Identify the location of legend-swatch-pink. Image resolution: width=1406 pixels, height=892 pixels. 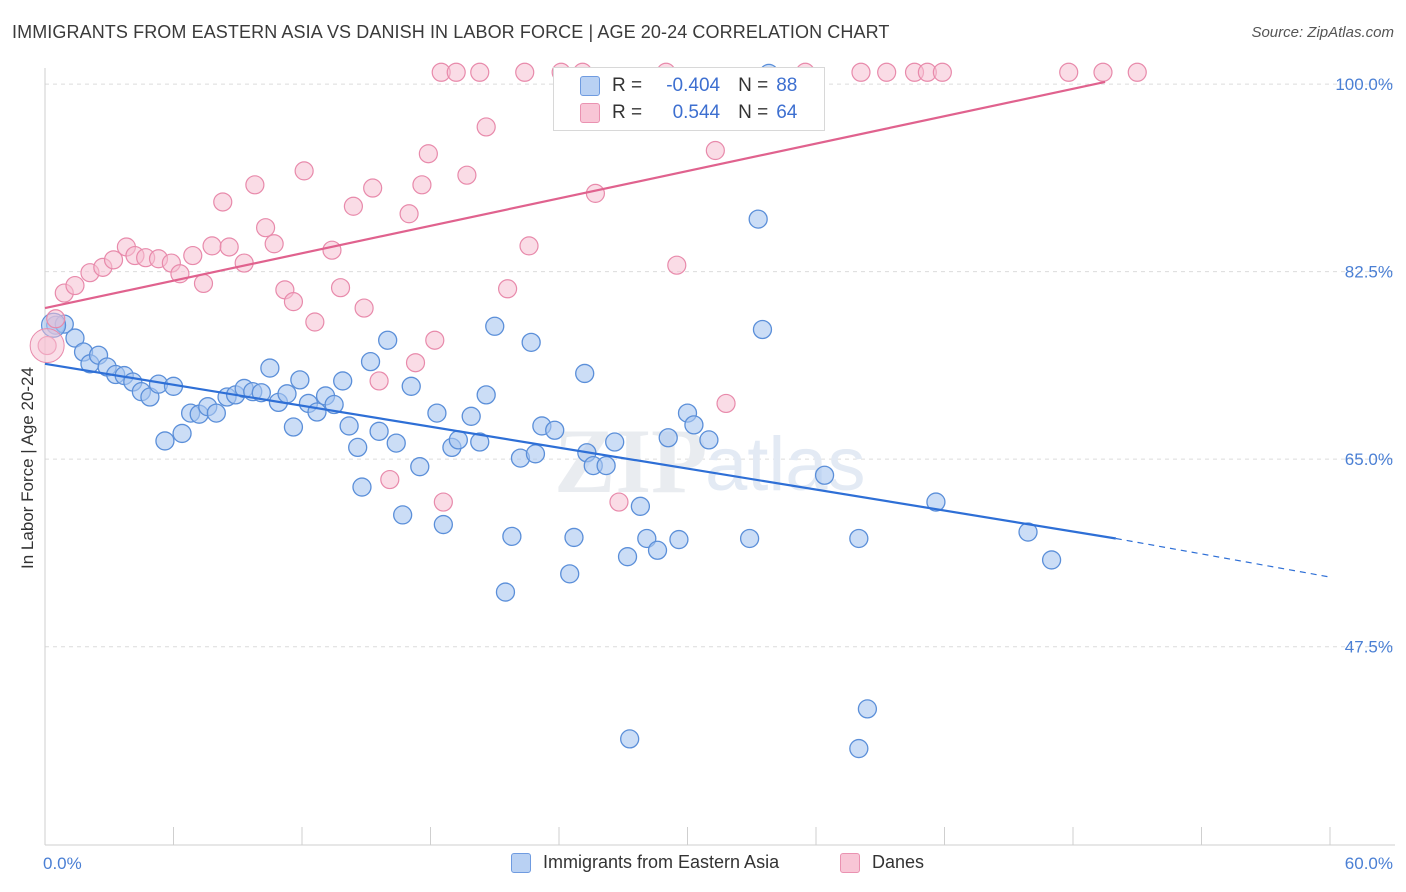
(850, 862).